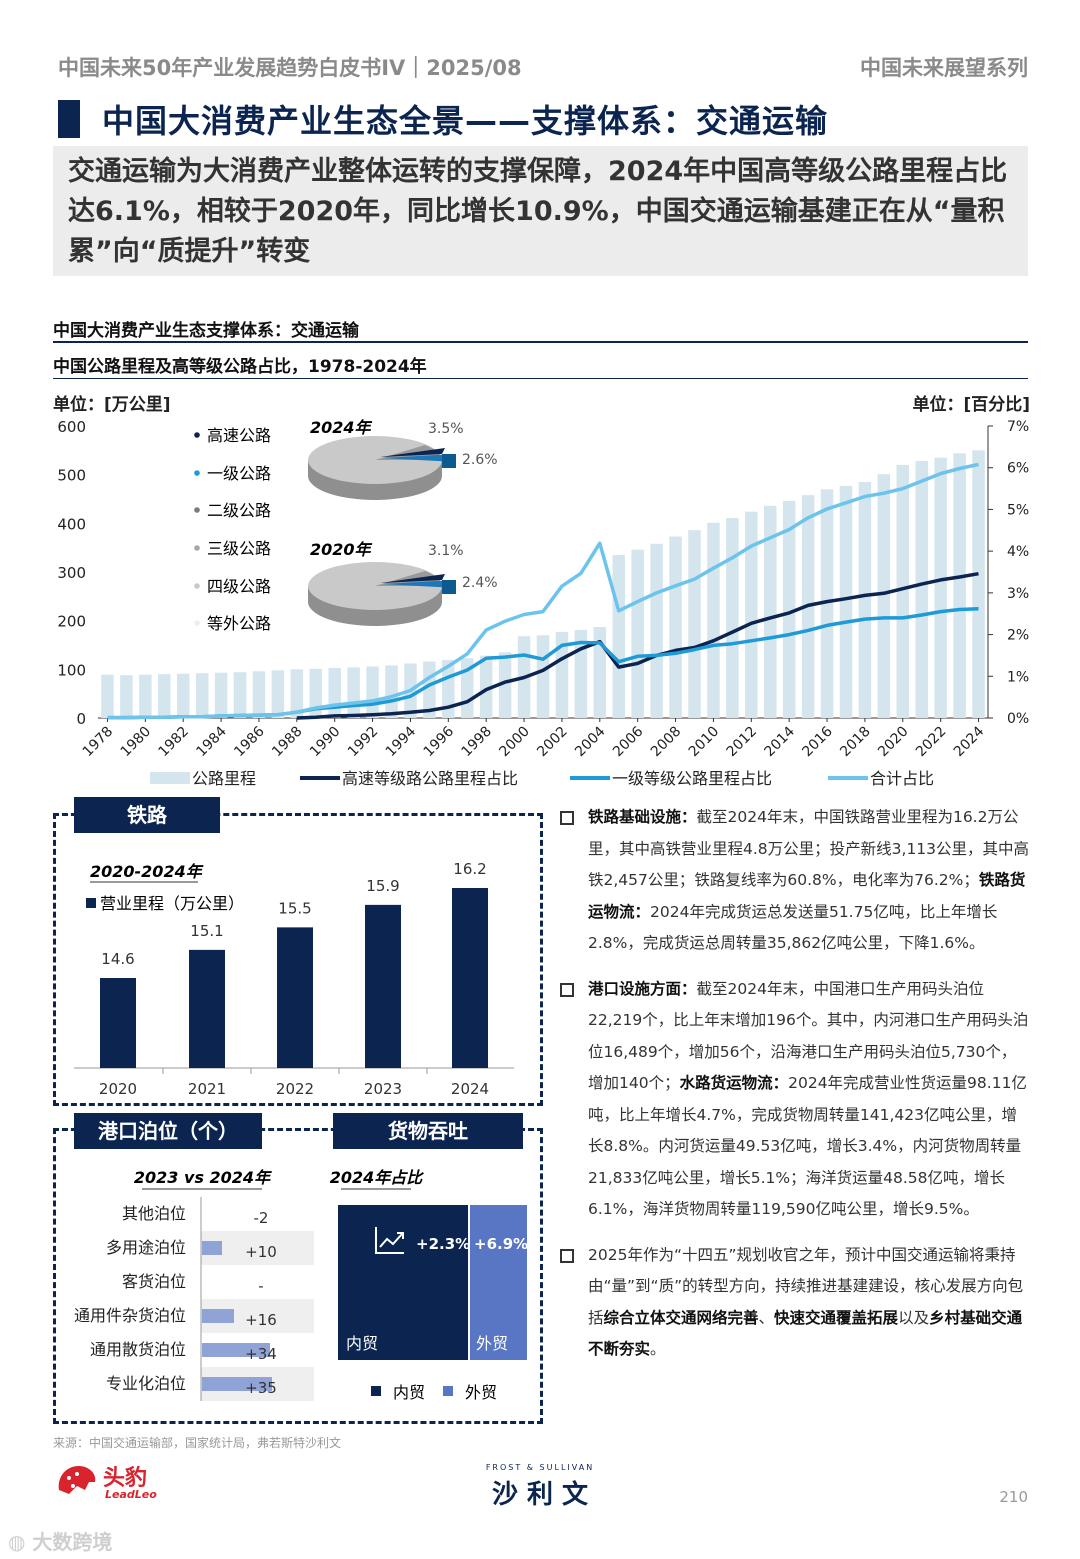  I want to click on rail-legend-label: 营业里程（万公里）, so click(172, 903).